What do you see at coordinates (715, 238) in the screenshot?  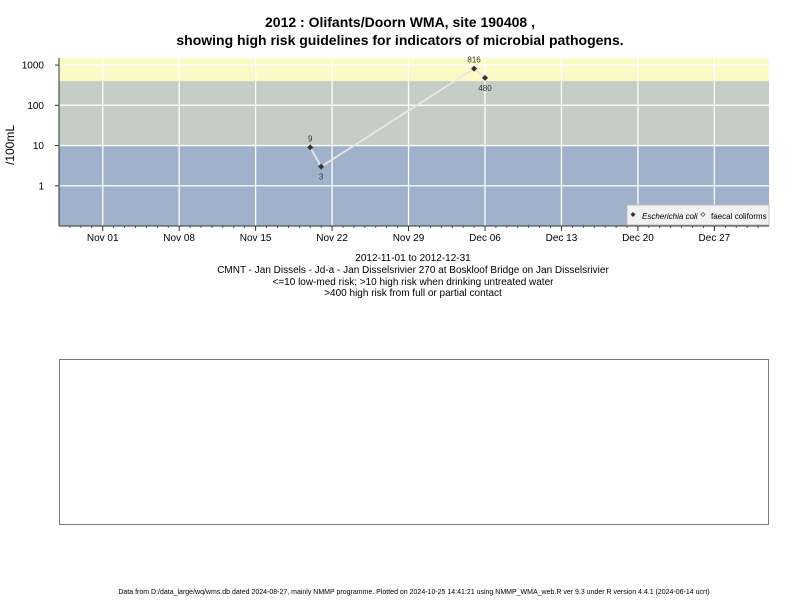 I see `x-tick-label-8: Dec 27` at bounding box center [715, 238].